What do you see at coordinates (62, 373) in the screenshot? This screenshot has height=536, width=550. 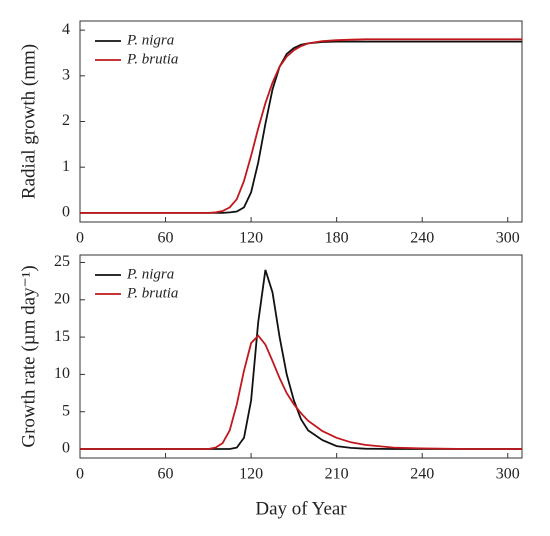 I see `y-tick-label: 10` at bounding box center [62, 373].